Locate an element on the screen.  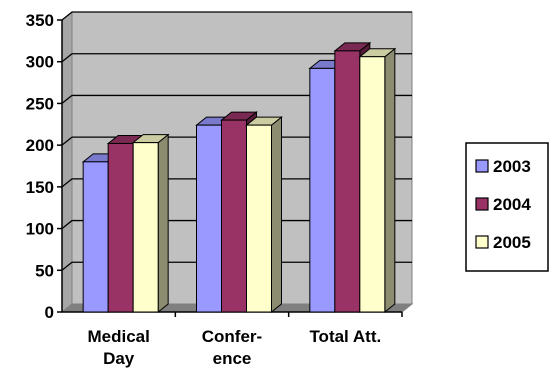
y-tick-label: 100 is located at coordinates (40, 229).